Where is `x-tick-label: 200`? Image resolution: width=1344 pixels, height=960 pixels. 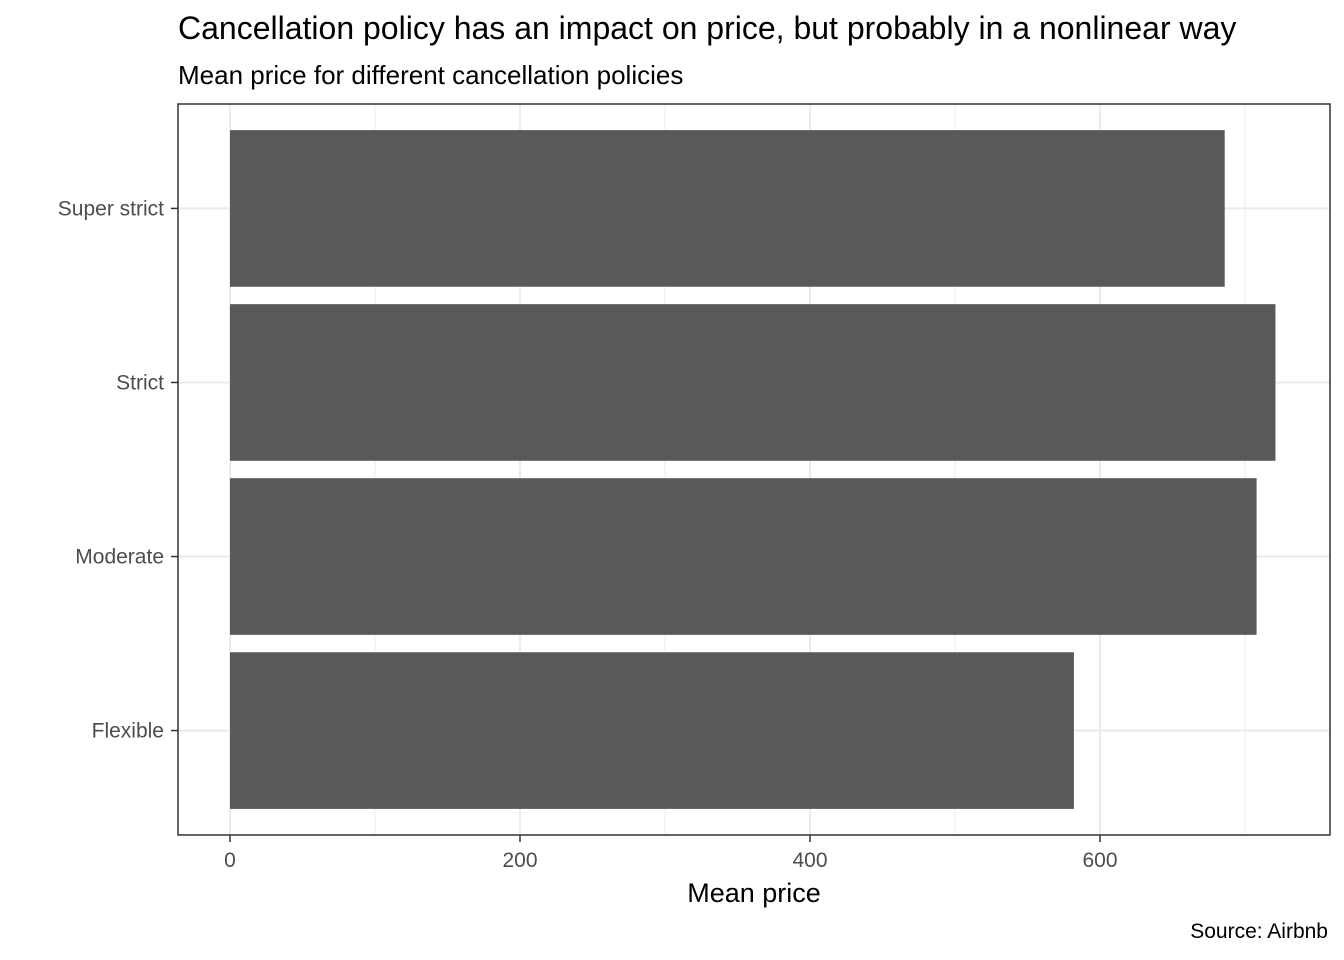 x-tick-label: 200 is located at coordinates (519, 860).